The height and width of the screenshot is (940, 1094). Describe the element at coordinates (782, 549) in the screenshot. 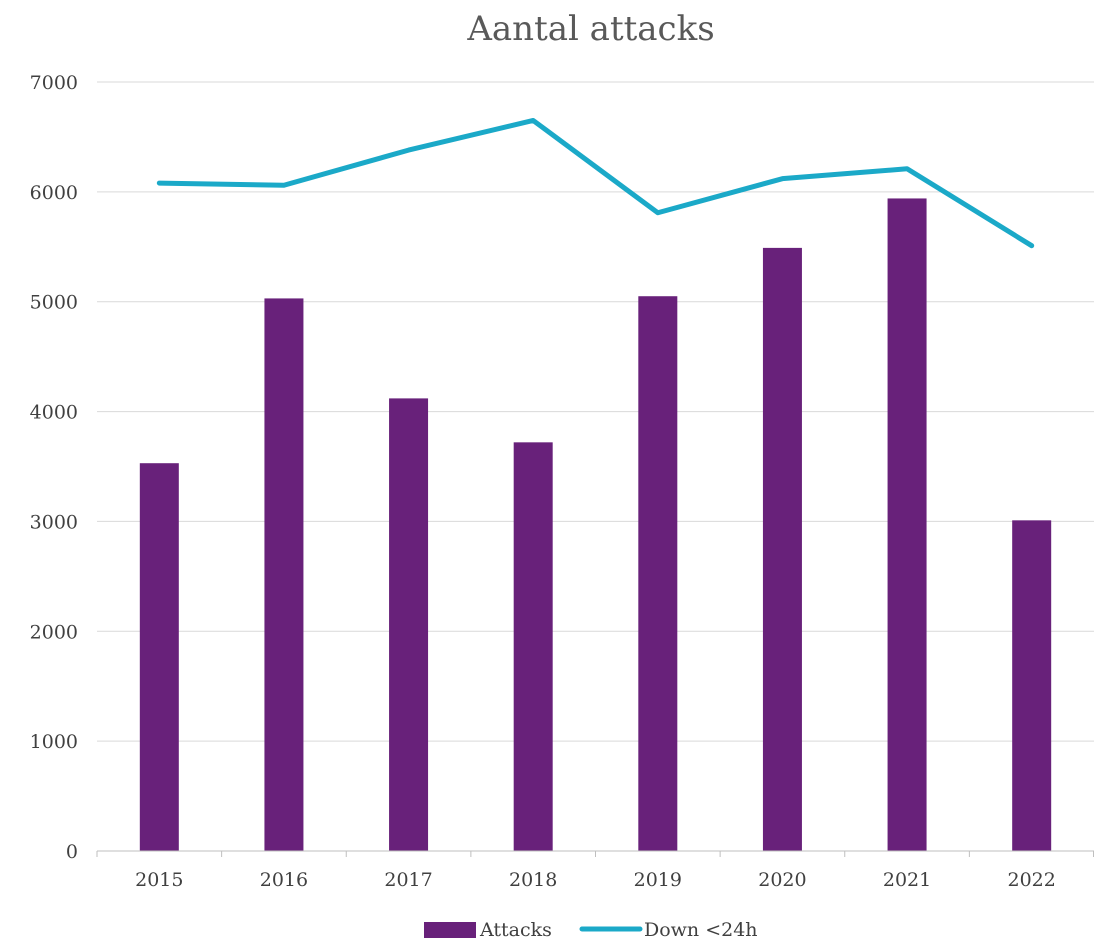

I see `bar-attacks-2020` at that location.